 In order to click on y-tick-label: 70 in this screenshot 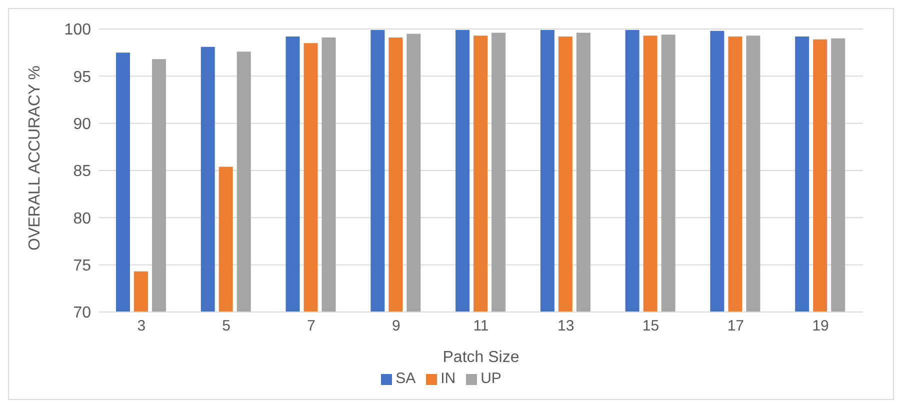, I will do `click(82, 313)`.